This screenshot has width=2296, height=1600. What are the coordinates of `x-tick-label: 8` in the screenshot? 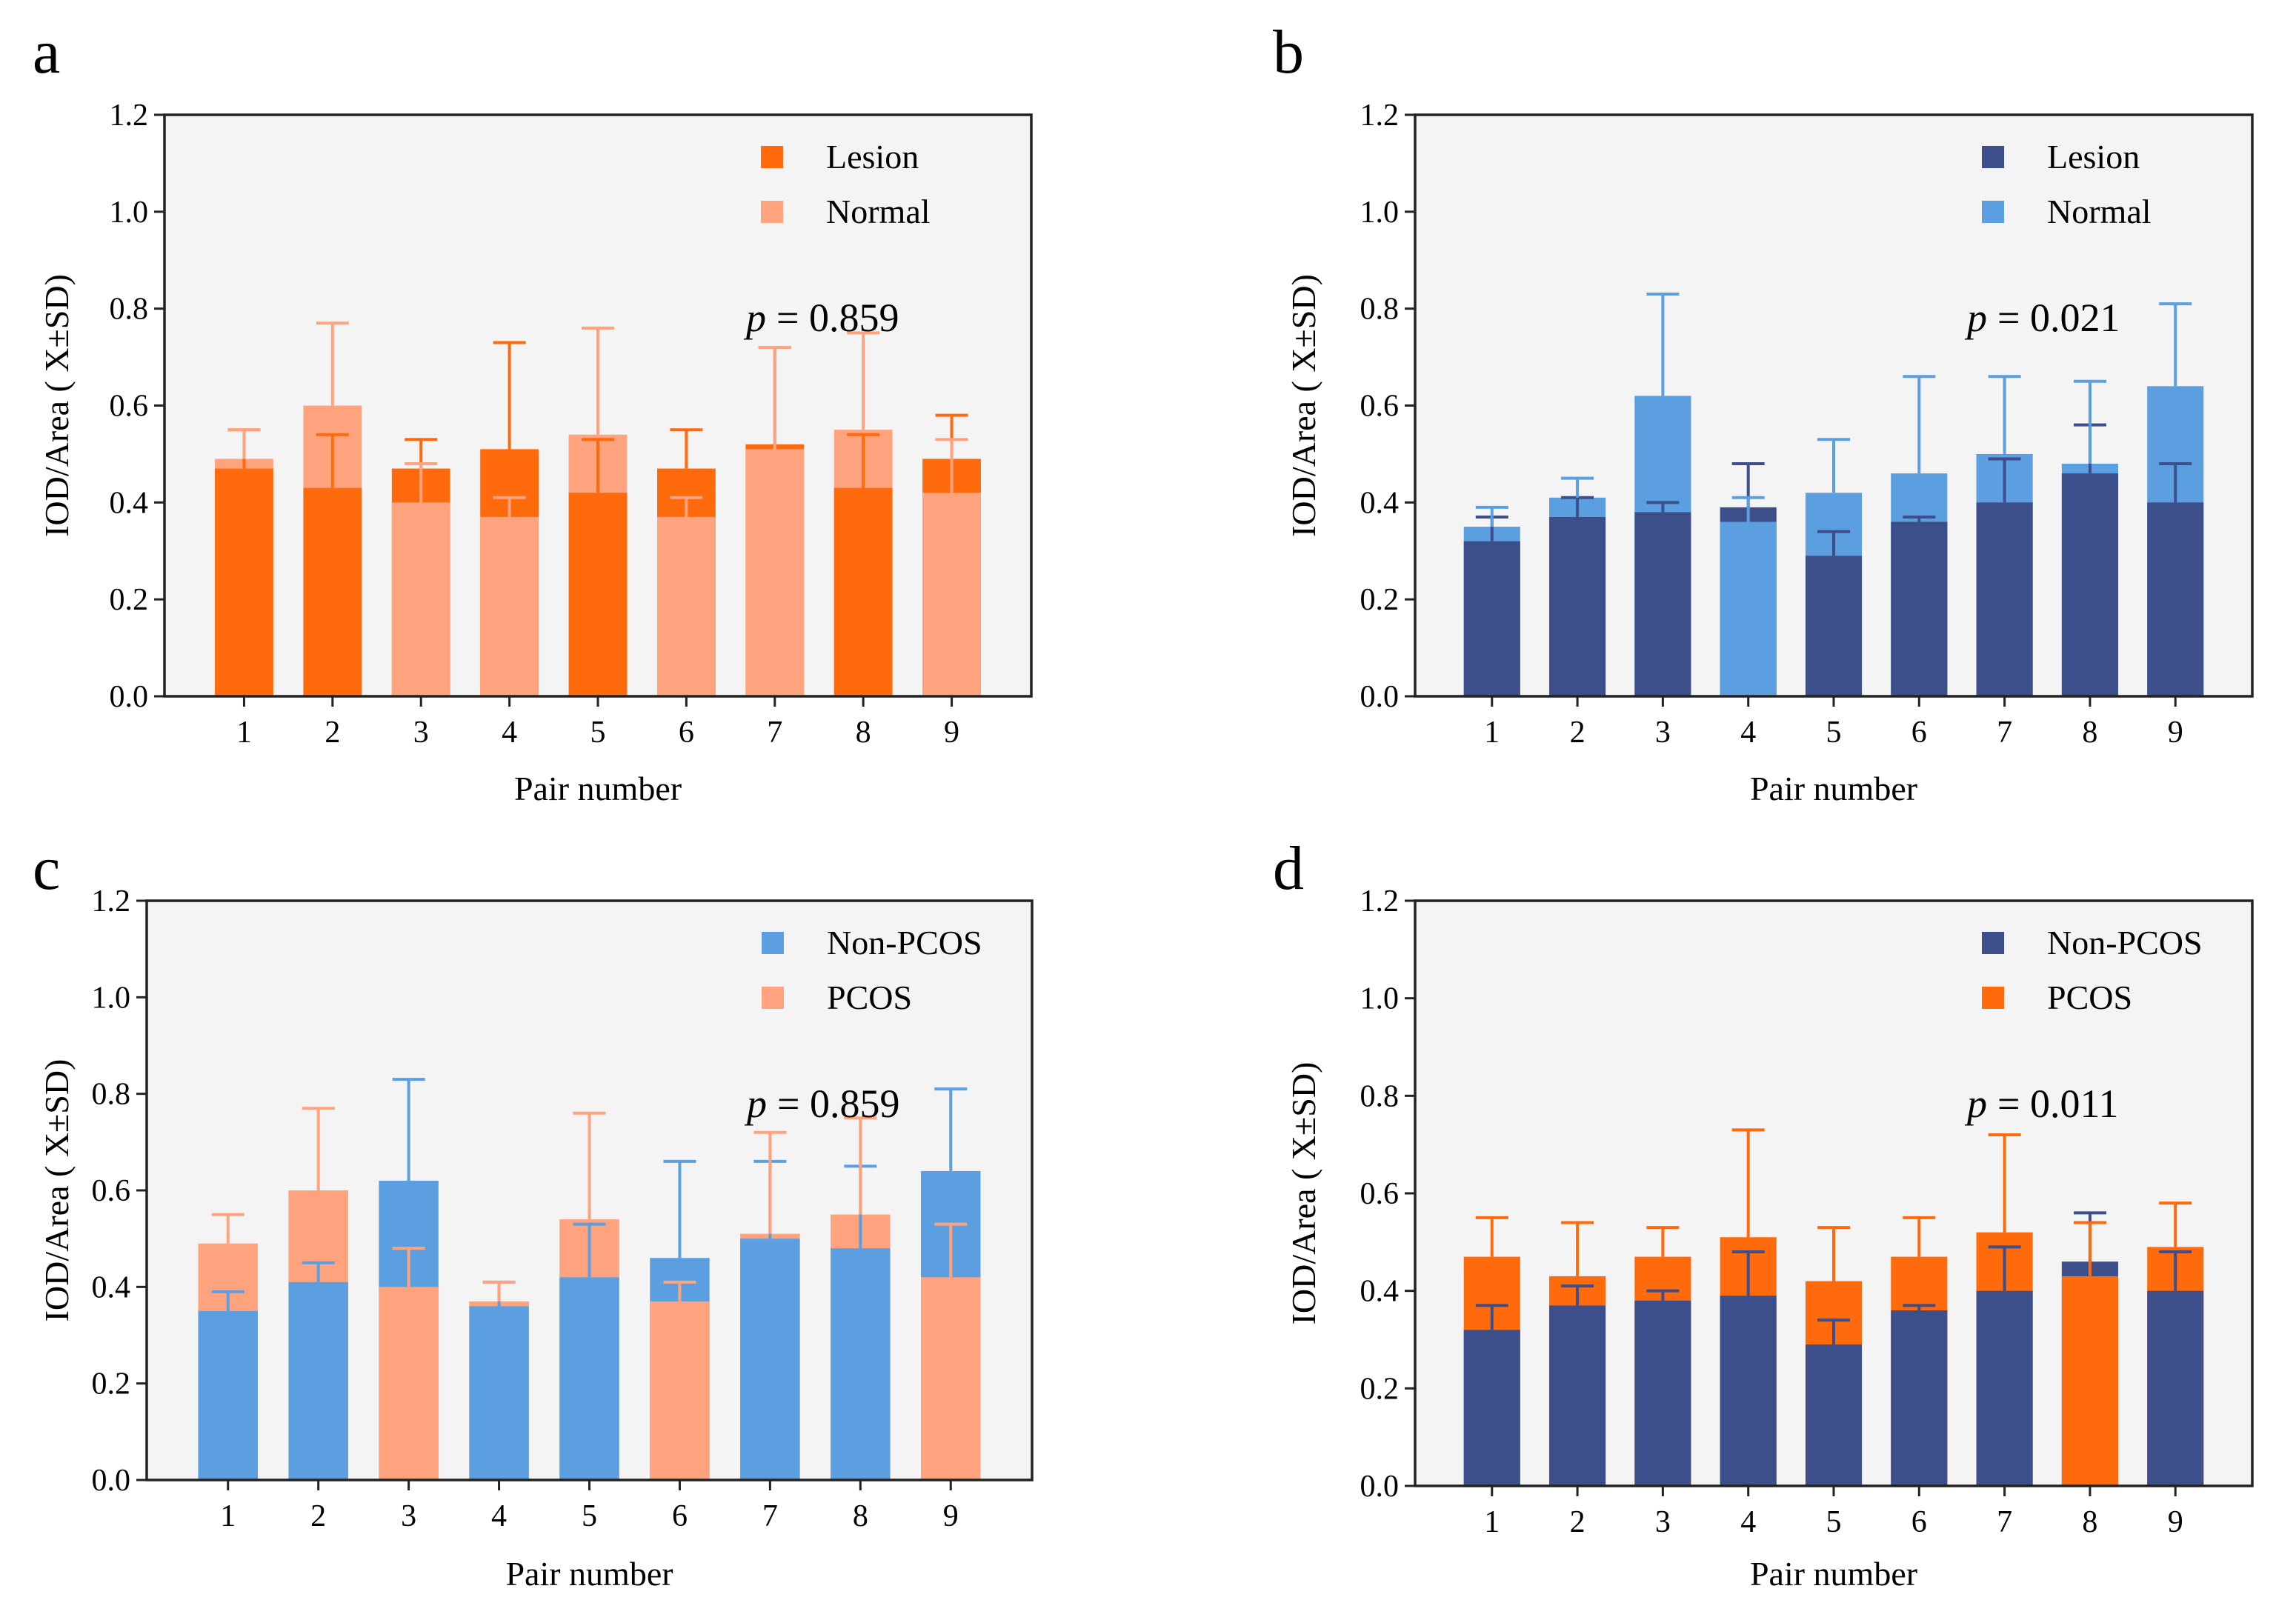 It's located at (2089, 733).